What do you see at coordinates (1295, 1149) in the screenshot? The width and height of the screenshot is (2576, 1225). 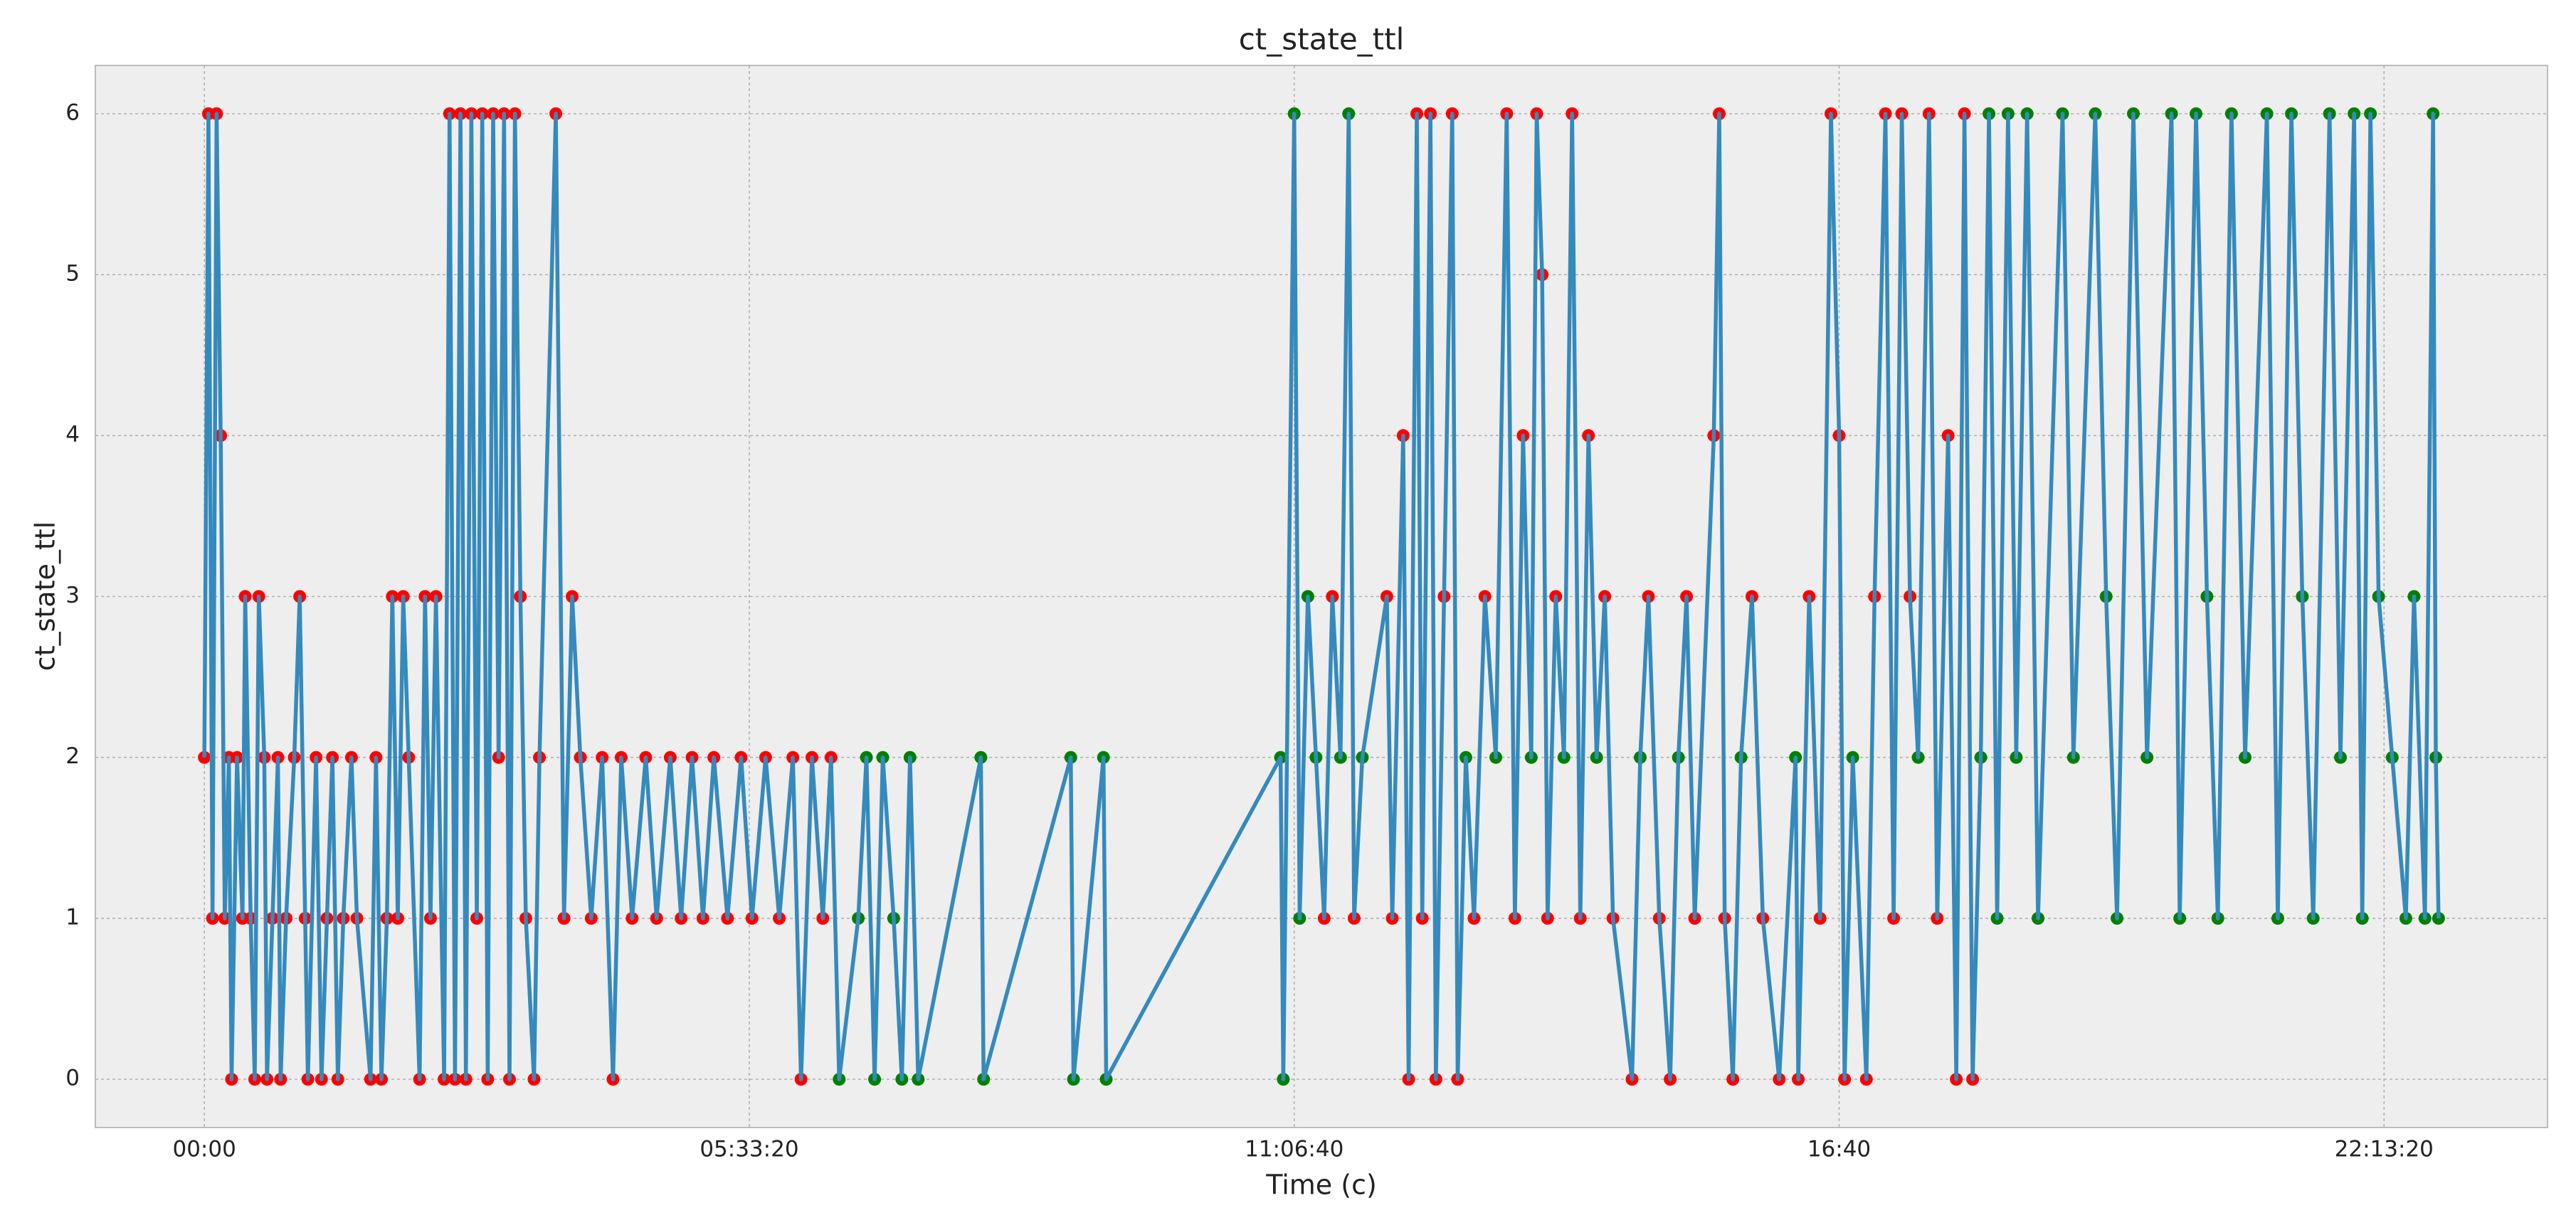 I see `x-tick-label: 11:06:40` at bounding box center [1295, 1149].